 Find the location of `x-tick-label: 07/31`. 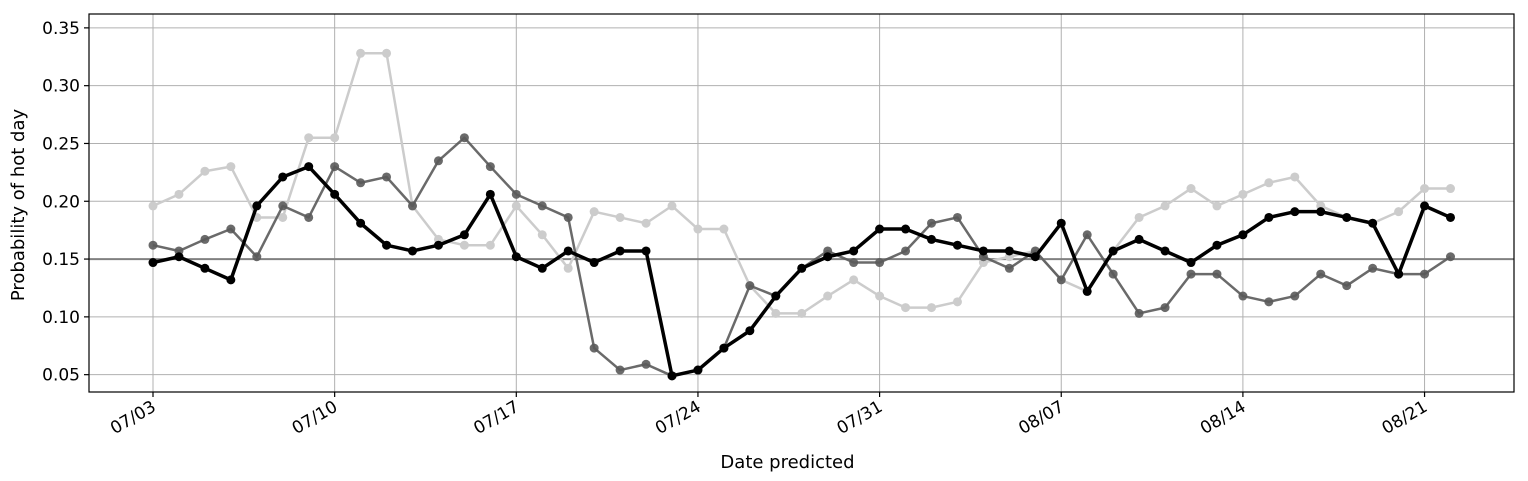

x-tick-label: 07/31 is located at coordinates (860, 418).